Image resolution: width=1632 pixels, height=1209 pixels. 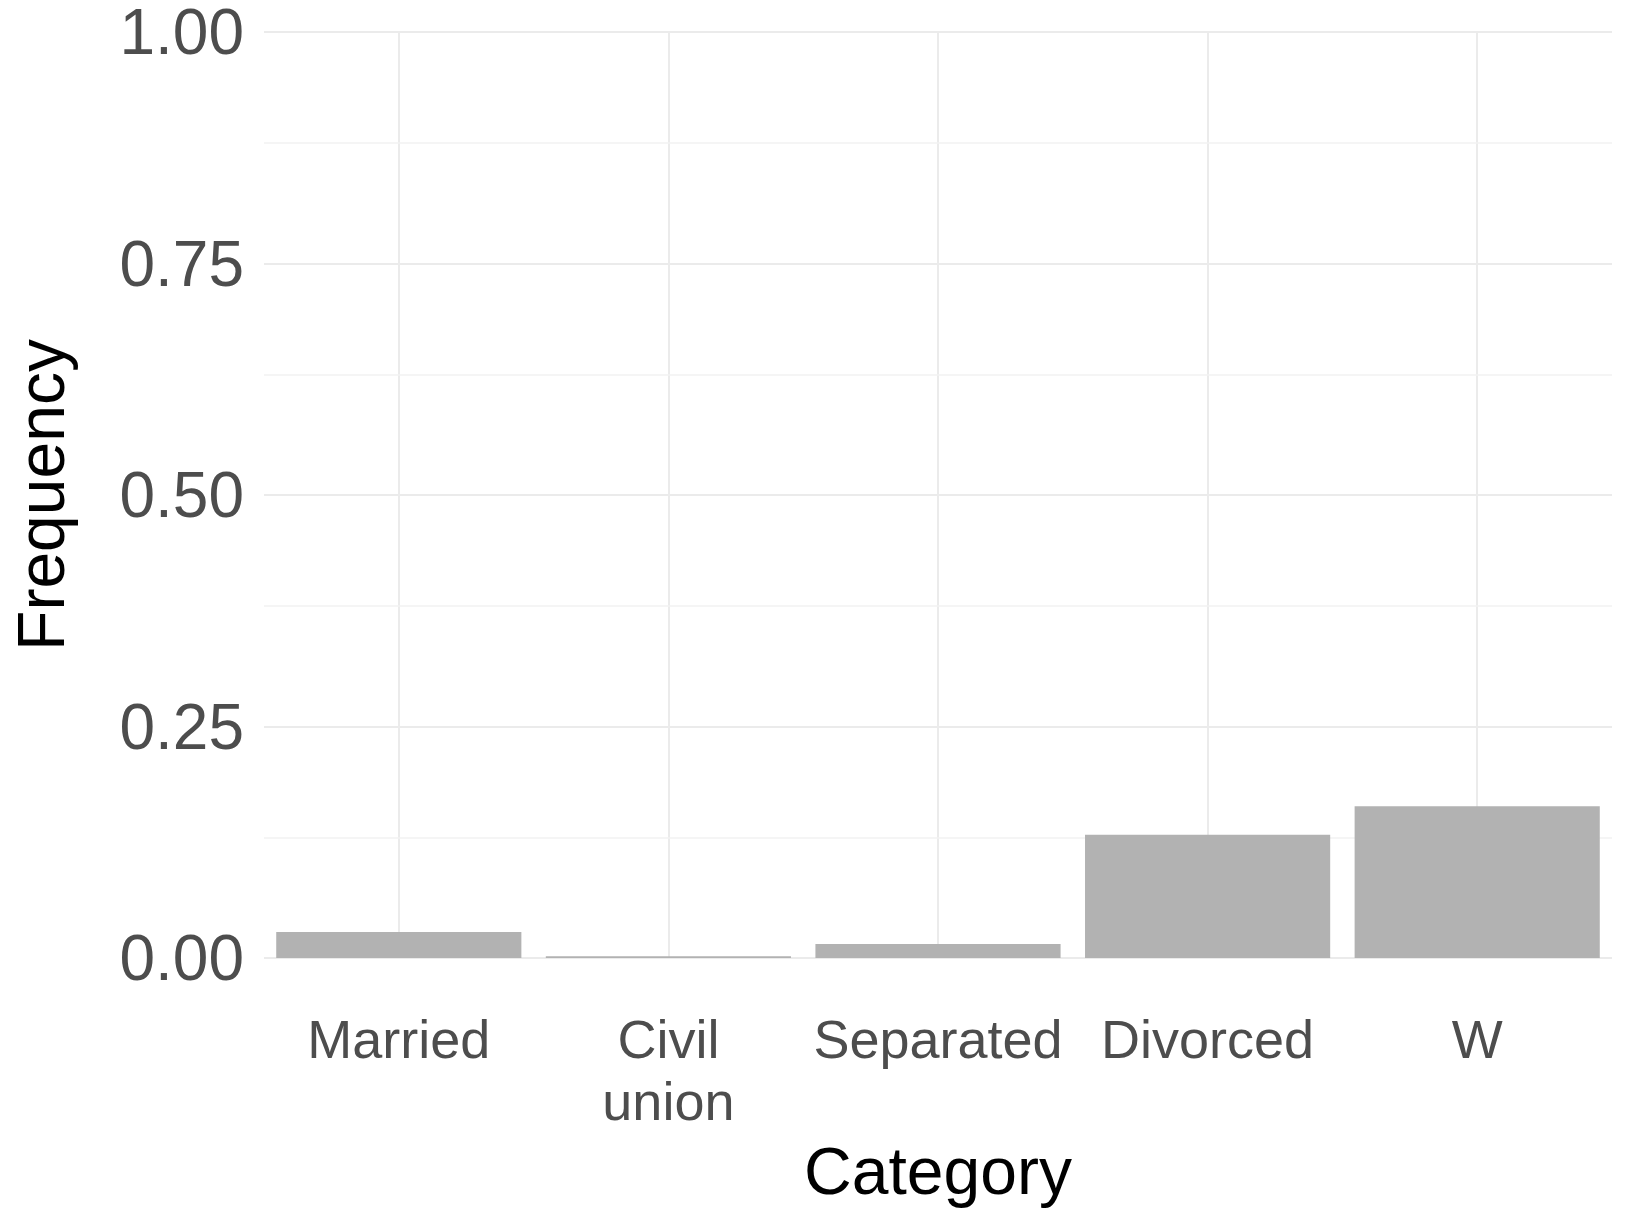 What do you see at coordinates (399, 1039) in the screenshot?
I see `x-tick-label: Married` at bounding box center [399, 1039].